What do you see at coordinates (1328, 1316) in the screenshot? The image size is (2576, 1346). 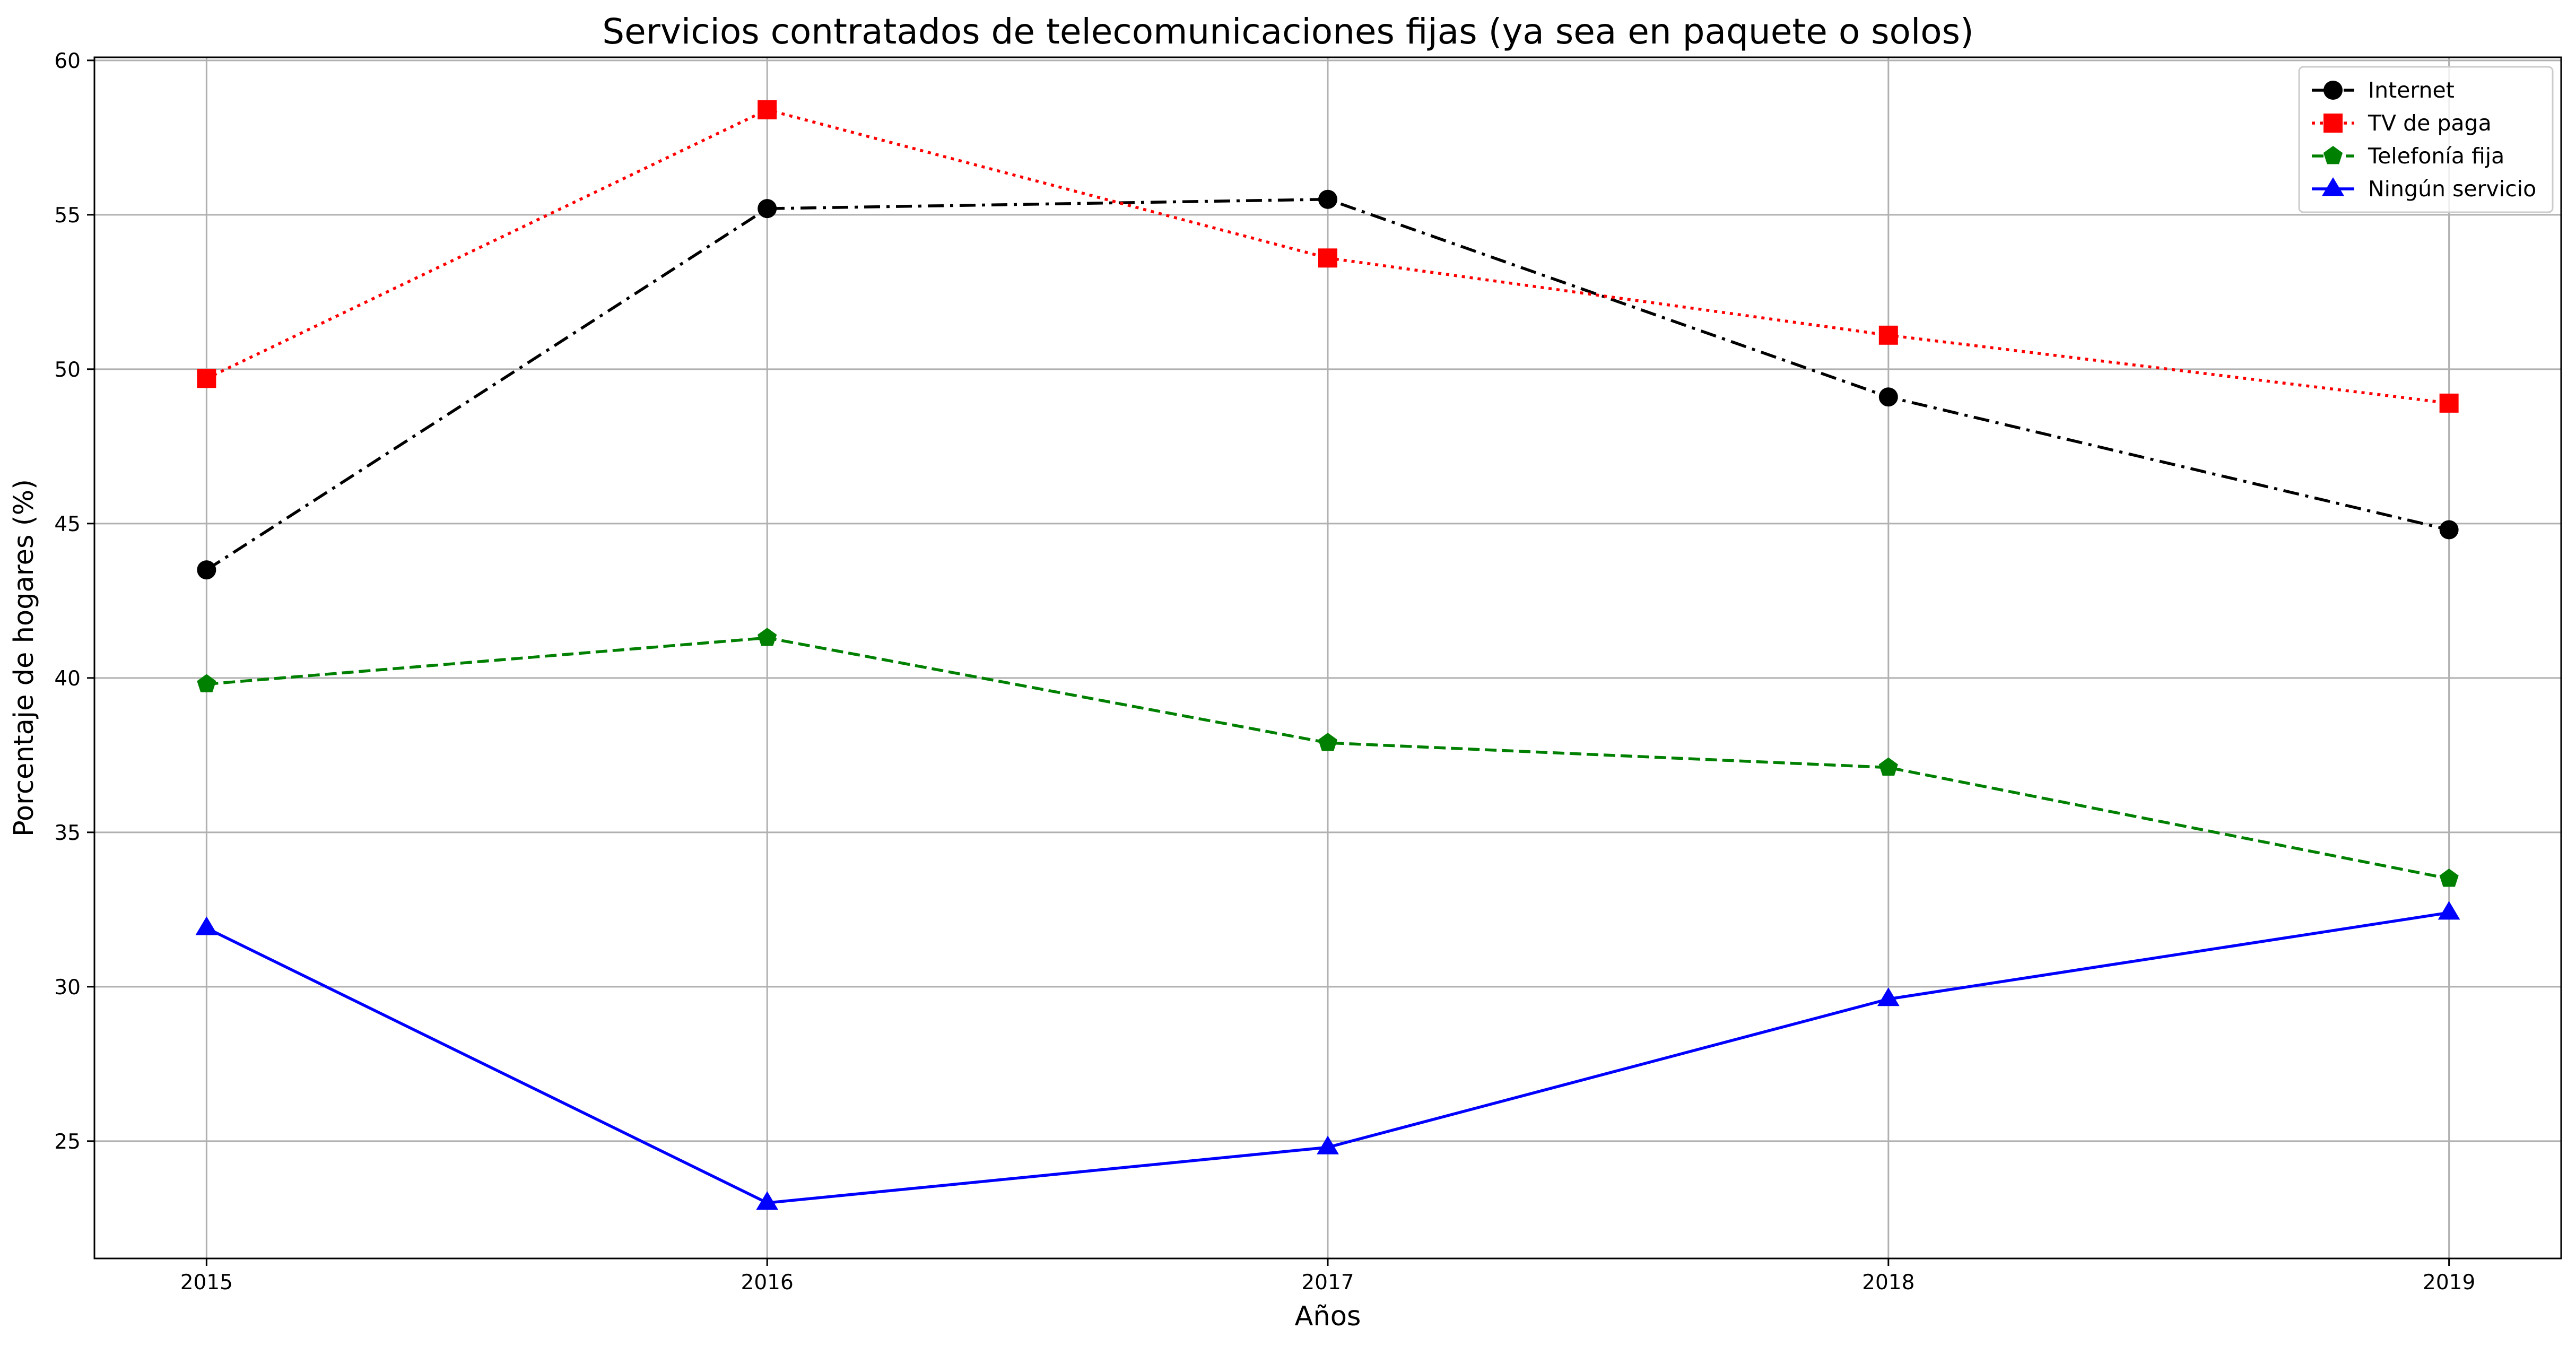 I see `x-axis-label: Años` at bounding box center [1328, 1316].